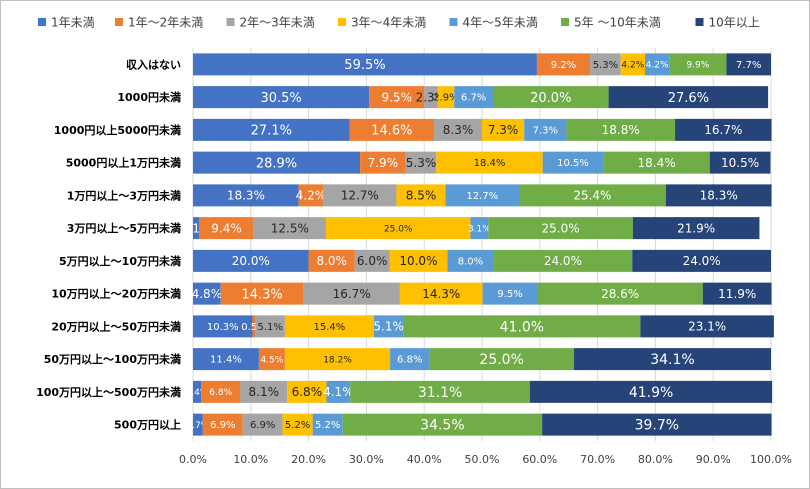  What do you see at coordinates (123, 163) in the screenshot?
I see `category-label: 5000円以上1万円未満` at bounding box center [123, 163].